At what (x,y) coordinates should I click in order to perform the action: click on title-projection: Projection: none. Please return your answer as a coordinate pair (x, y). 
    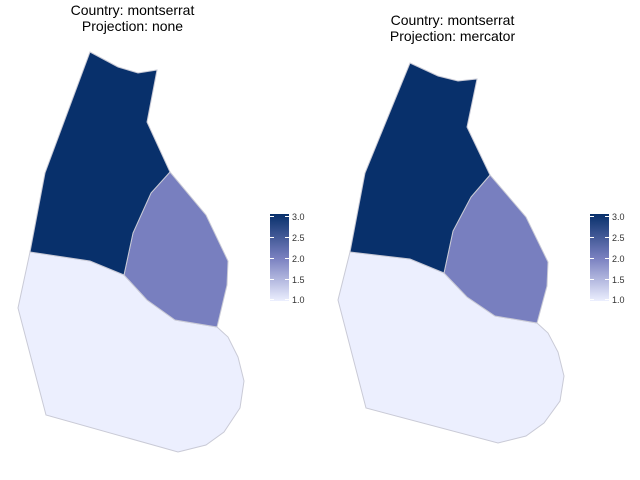
    Looking at the image, I should click on (132, 26).